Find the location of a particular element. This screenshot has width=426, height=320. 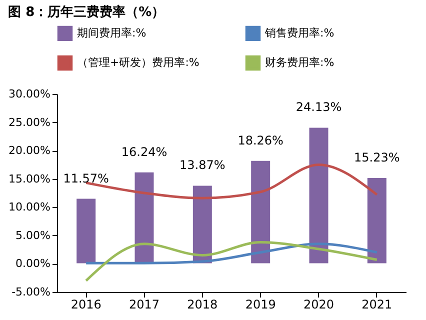

data-label: 15.23% is located at coordinates (377, 157).